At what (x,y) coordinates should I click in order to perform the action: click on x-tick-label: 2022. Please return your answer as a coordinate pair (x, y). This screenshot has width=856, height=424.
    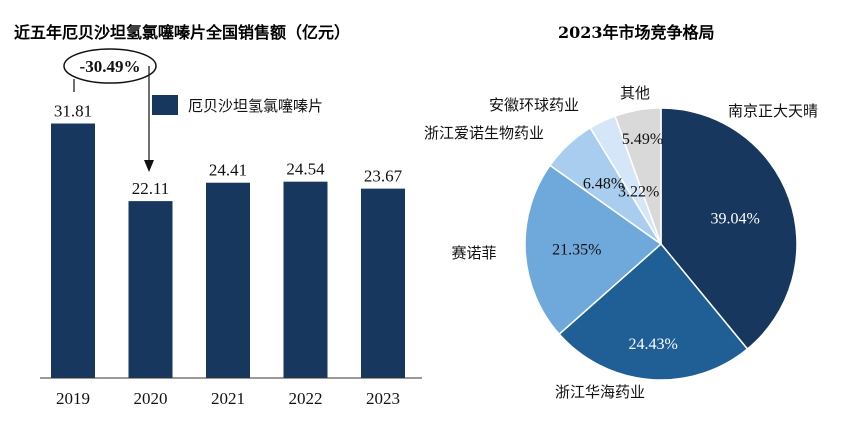
    Looking at the image, I should click on (306, 398).